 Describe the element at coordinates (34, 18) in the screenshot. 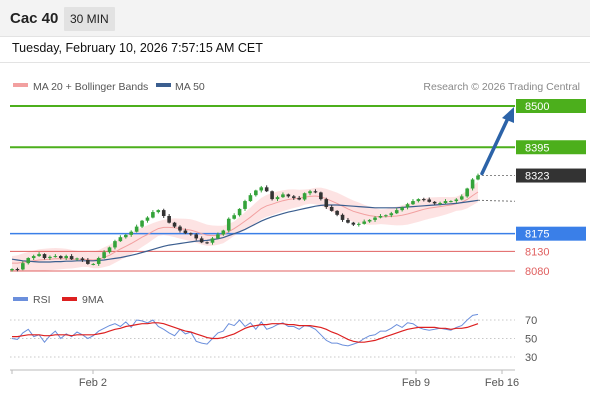

I see `instrument-title: Cac 40` at that location.